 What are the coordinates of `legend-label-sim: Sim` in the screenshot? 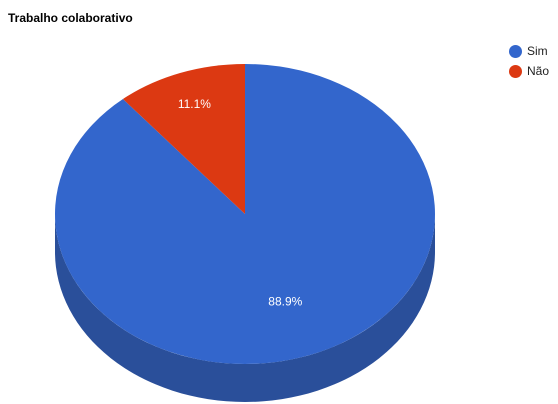 It's located at (537, 51).